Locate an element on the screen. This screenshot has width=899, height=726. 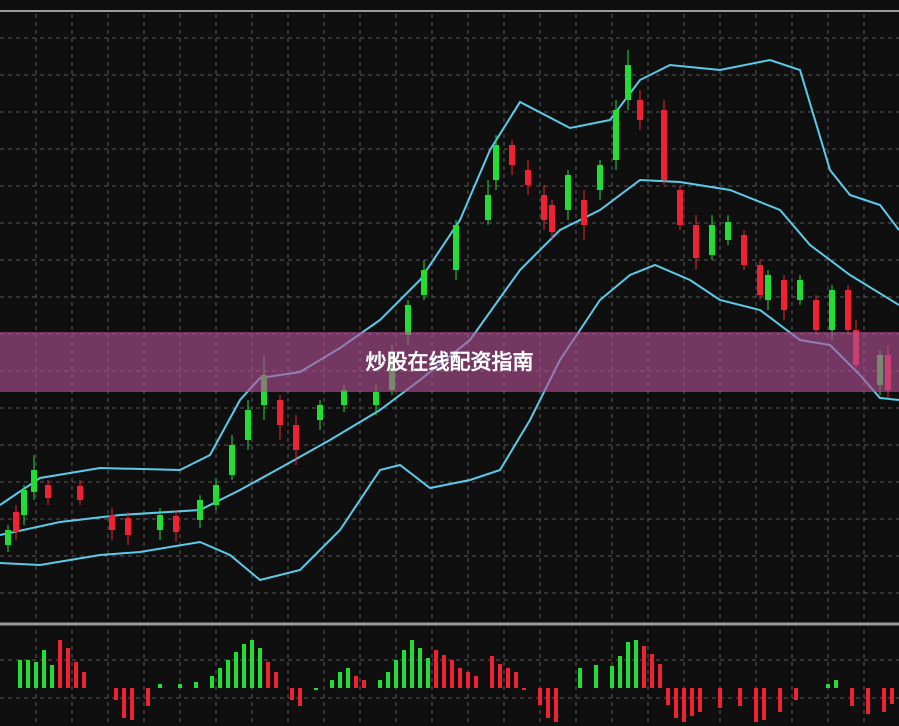
red-histogram is located at coordinates (476, 681).